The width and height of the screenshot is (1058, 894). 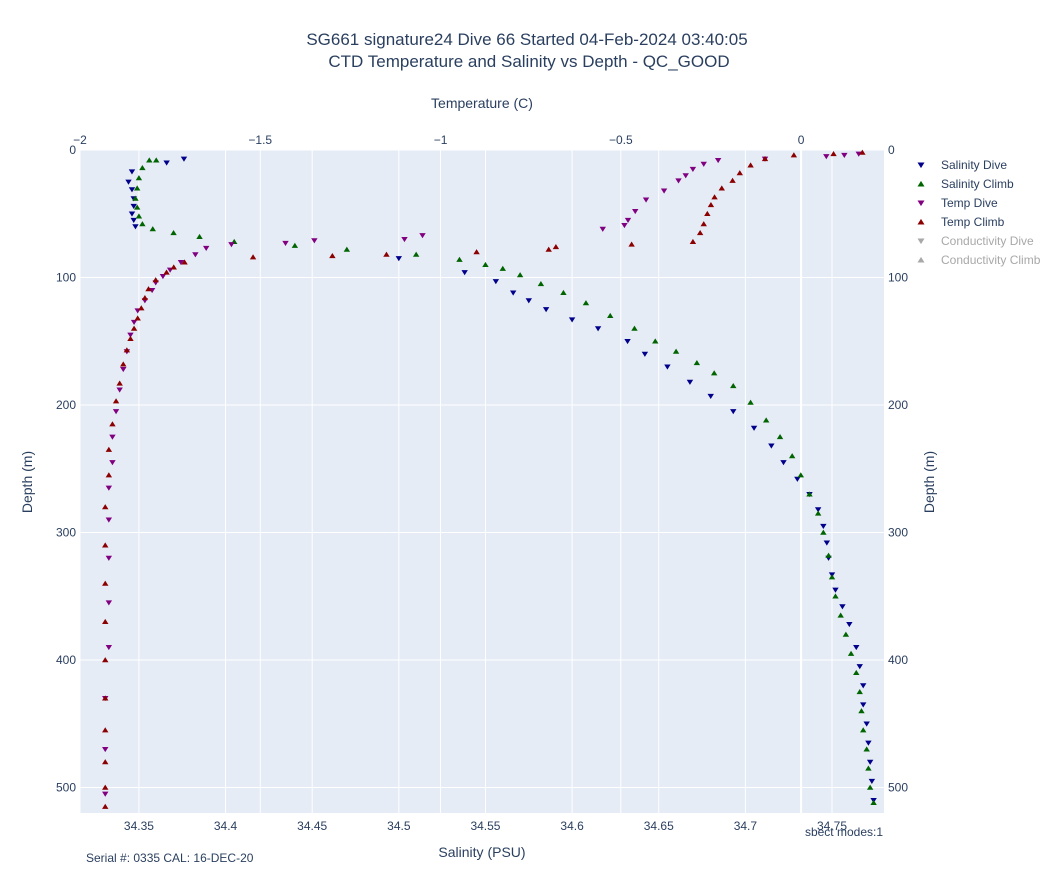 I want to click on legend-item-temp-dive: Temp Dive, so click(x=958, y=203).